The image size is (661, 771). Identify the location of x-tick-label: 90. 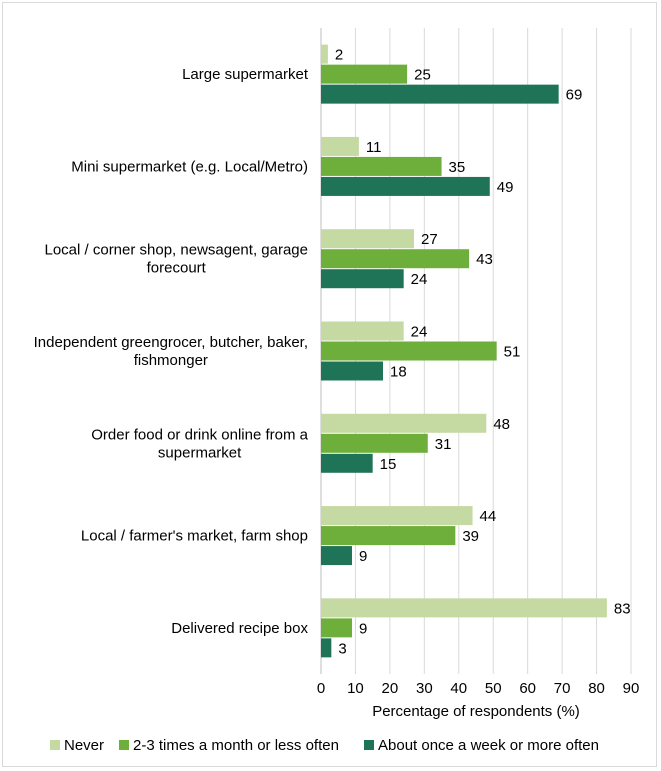
(631, 688).